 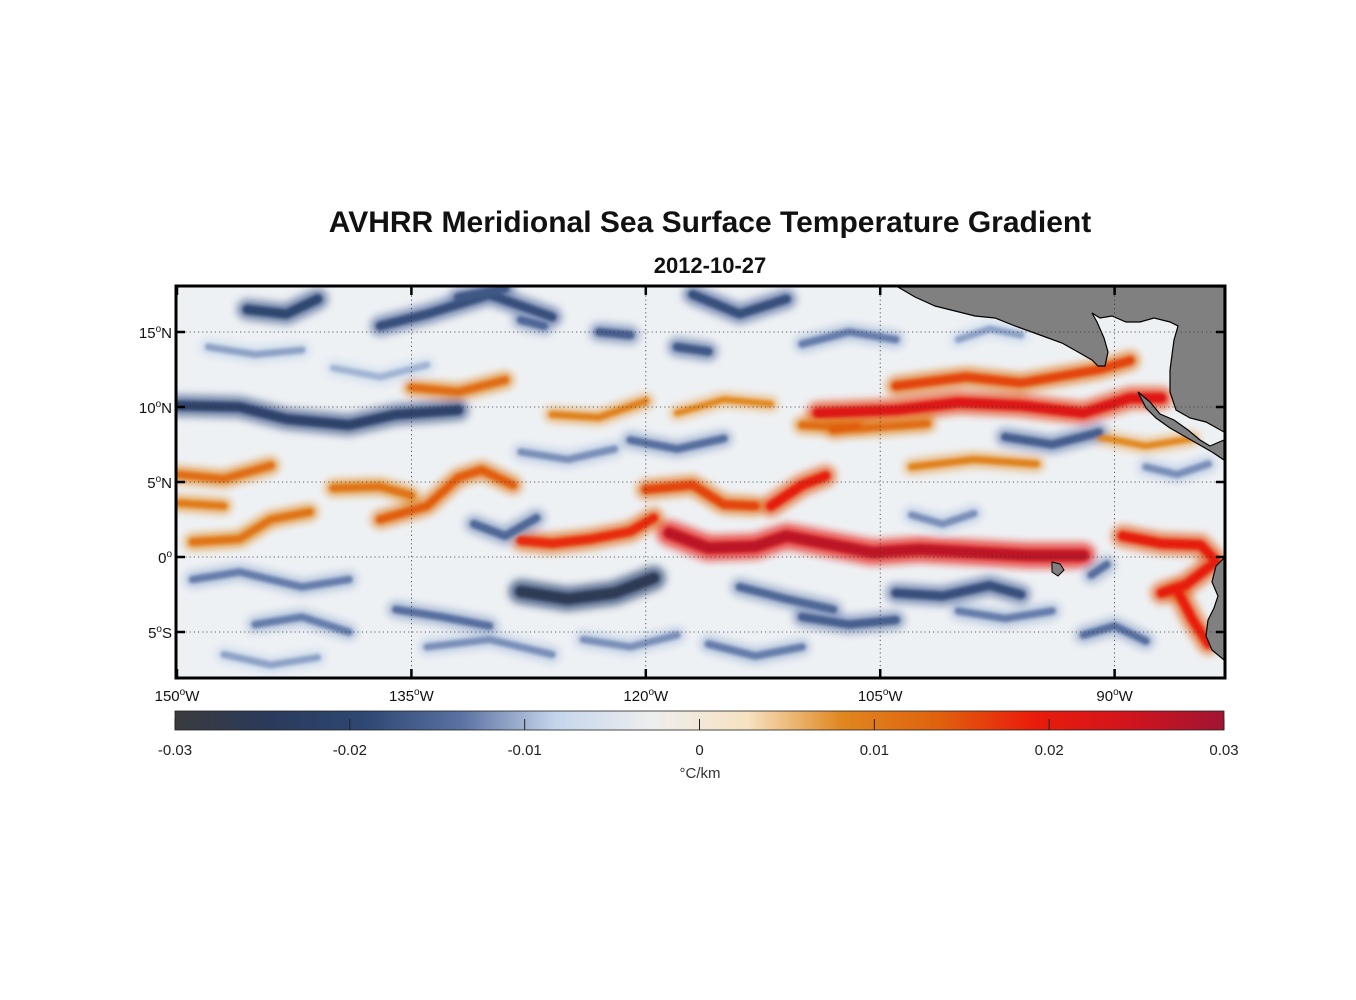 What do you see at coordinates (870, 696) in the screenshot?
I see `lon-tick-degrees: 105` at bounding box center [870, 696].